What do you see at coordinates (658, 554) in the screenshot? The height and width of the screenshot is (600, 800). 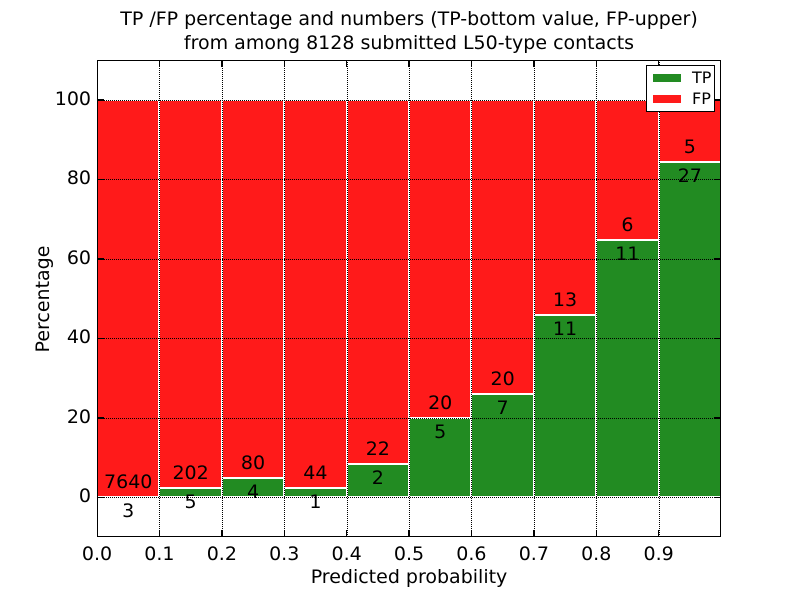 I see `x-tick-label: 0.9` at bounding box center [658, 554].